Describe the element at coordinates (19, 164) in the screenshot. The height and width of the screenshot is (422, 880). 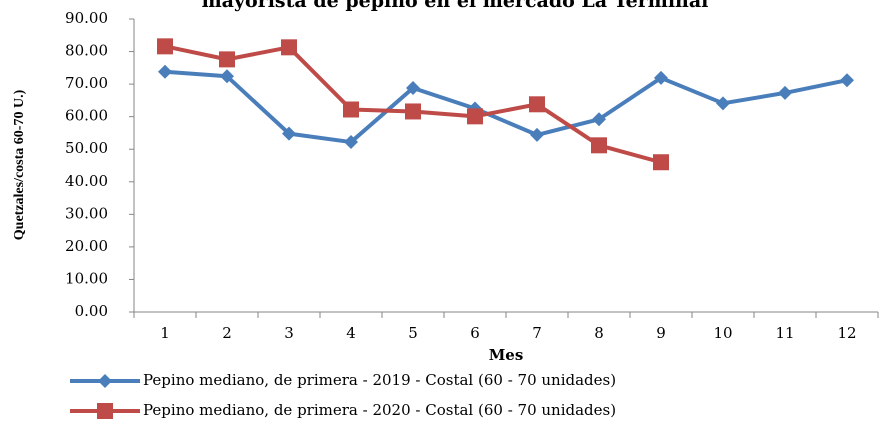
I see `y-axis-label: Quetzales/costa 60-70 U.)` at that location.